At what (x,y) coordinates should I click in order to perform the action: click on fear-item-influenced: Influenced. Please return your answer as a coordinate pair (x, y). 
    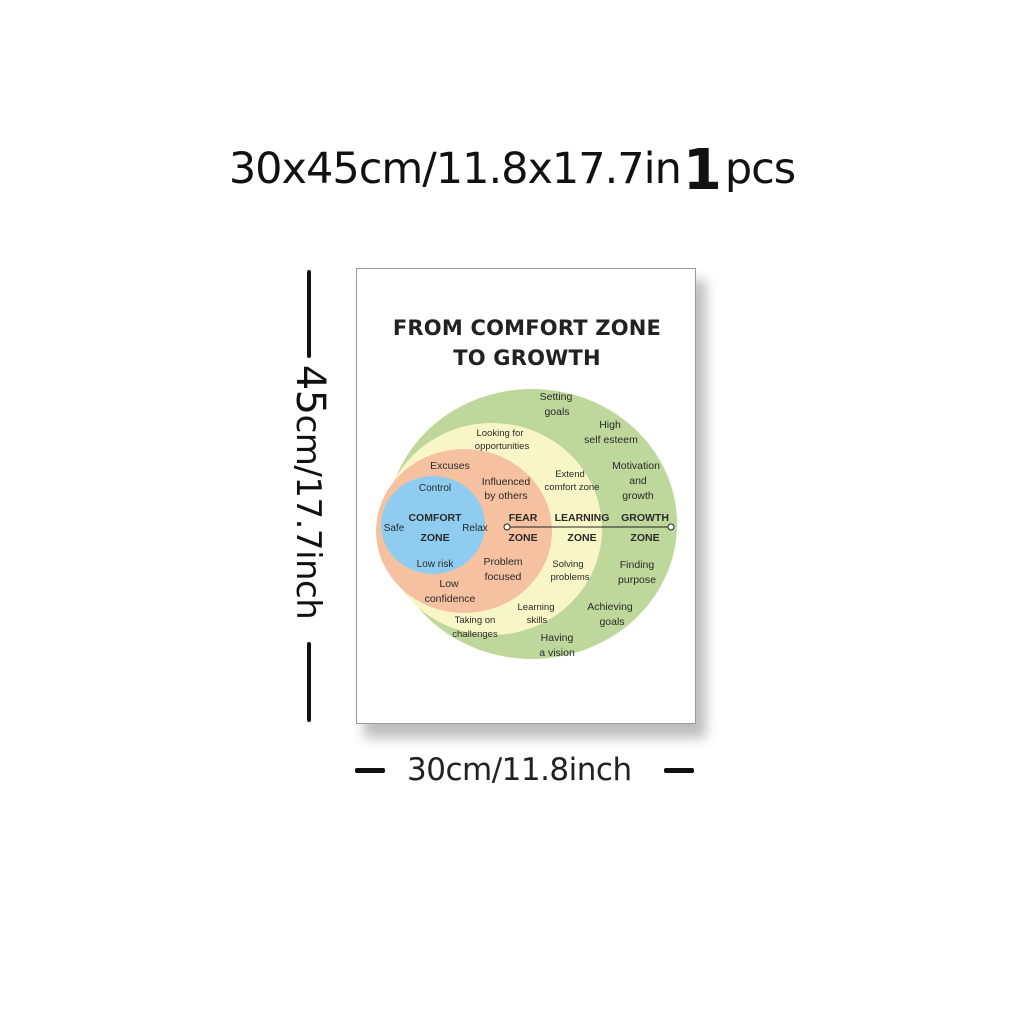
    Looking at the image, I should click on (506, 482).